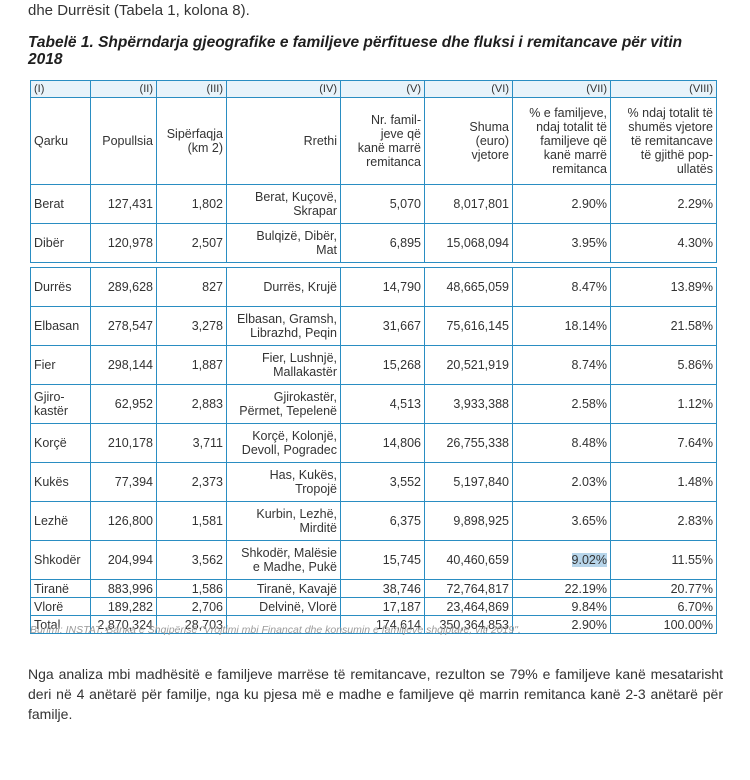  What do you see at coordinates (663, 243) in the screenshot?
I see `cell-pct-amount: 4.30%` at bounding box center [663, 243].